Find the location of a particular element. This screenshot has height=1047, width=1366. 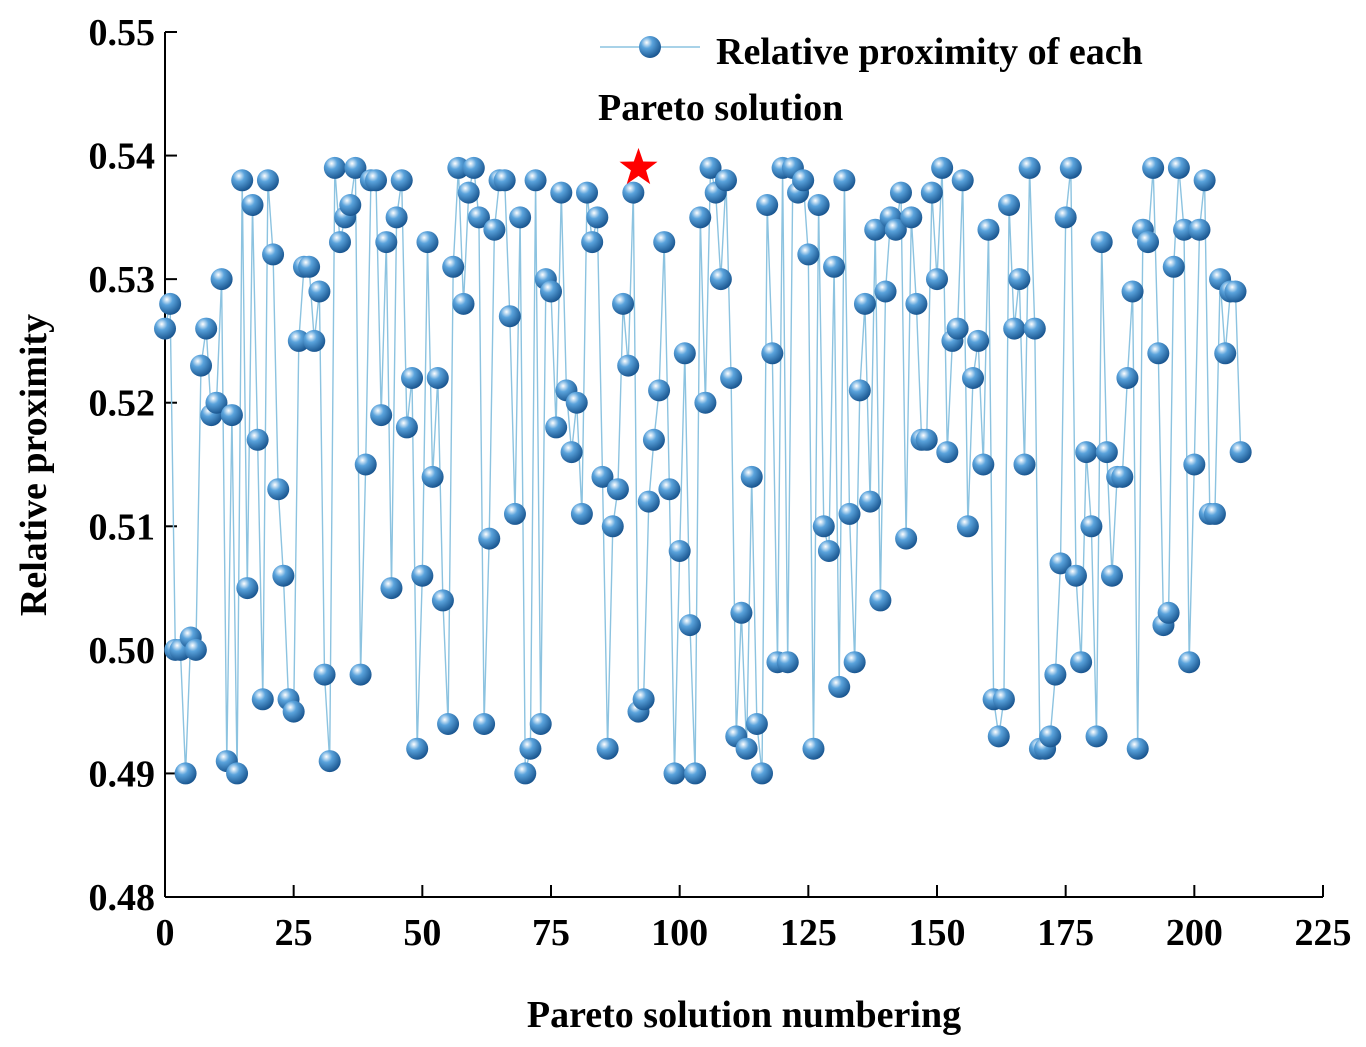

legend-marker is located at coordinates (650, 47).